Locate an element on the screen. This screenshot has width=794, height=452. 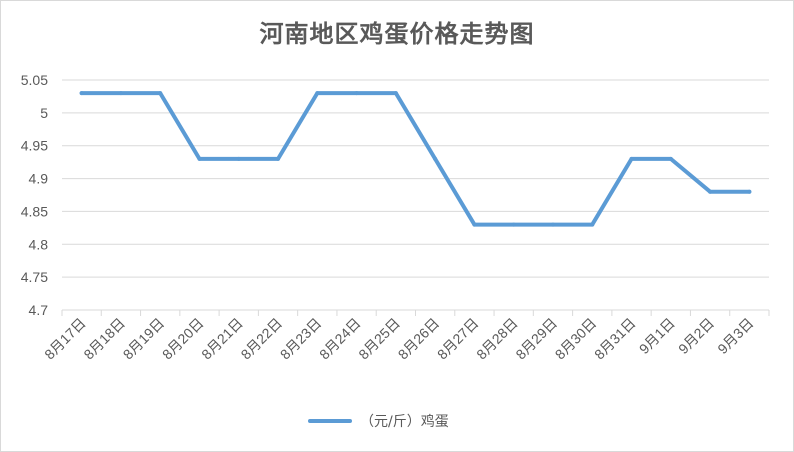
x-tick-label: 8月22日 is located at coordinates (262, 339).